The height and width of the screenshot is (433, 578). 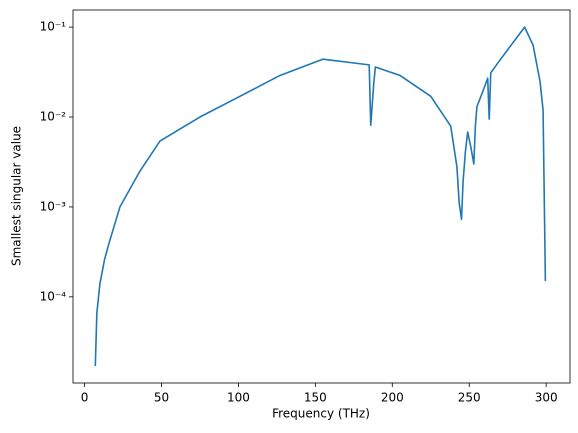 What do you see at coordinates (53, 296) in the screenshot?
I see `y-tick-label: 10⁻⁴` at bounding box center [53, 296].